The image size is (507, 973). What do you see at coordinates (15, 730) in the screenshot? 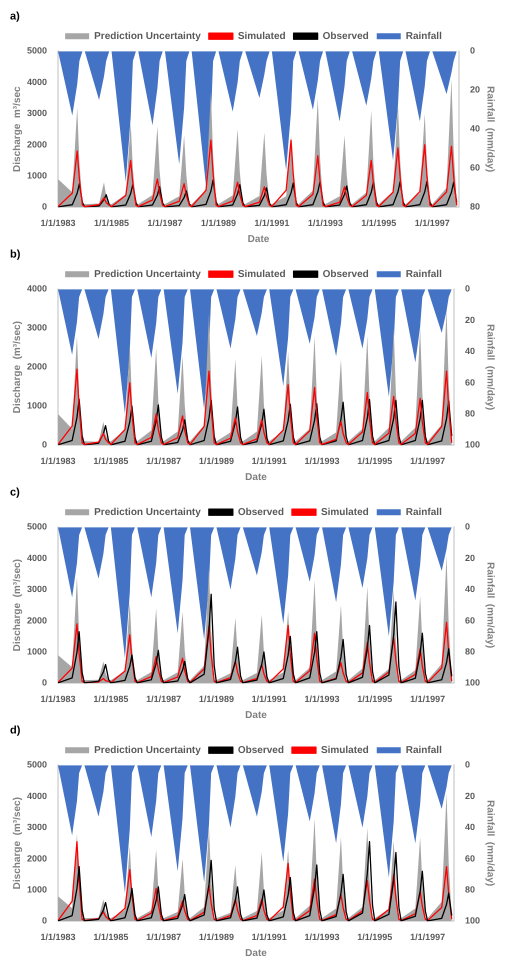
I see `chart-title: d)` at bounding box center [15, 730].